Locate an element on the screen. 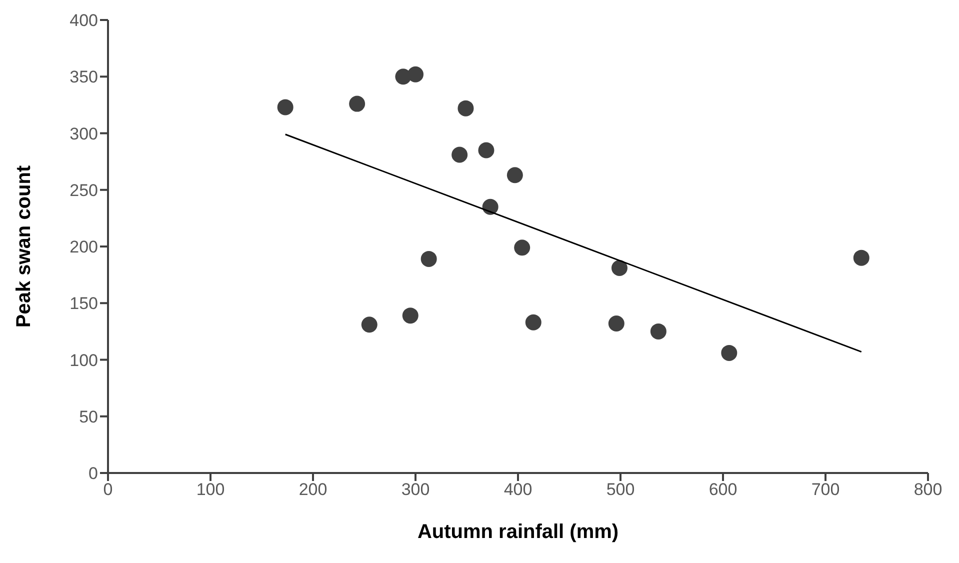 This screenshot has width=959, height=563. x-tick-label: 300 is located at coordinates (415, 490).